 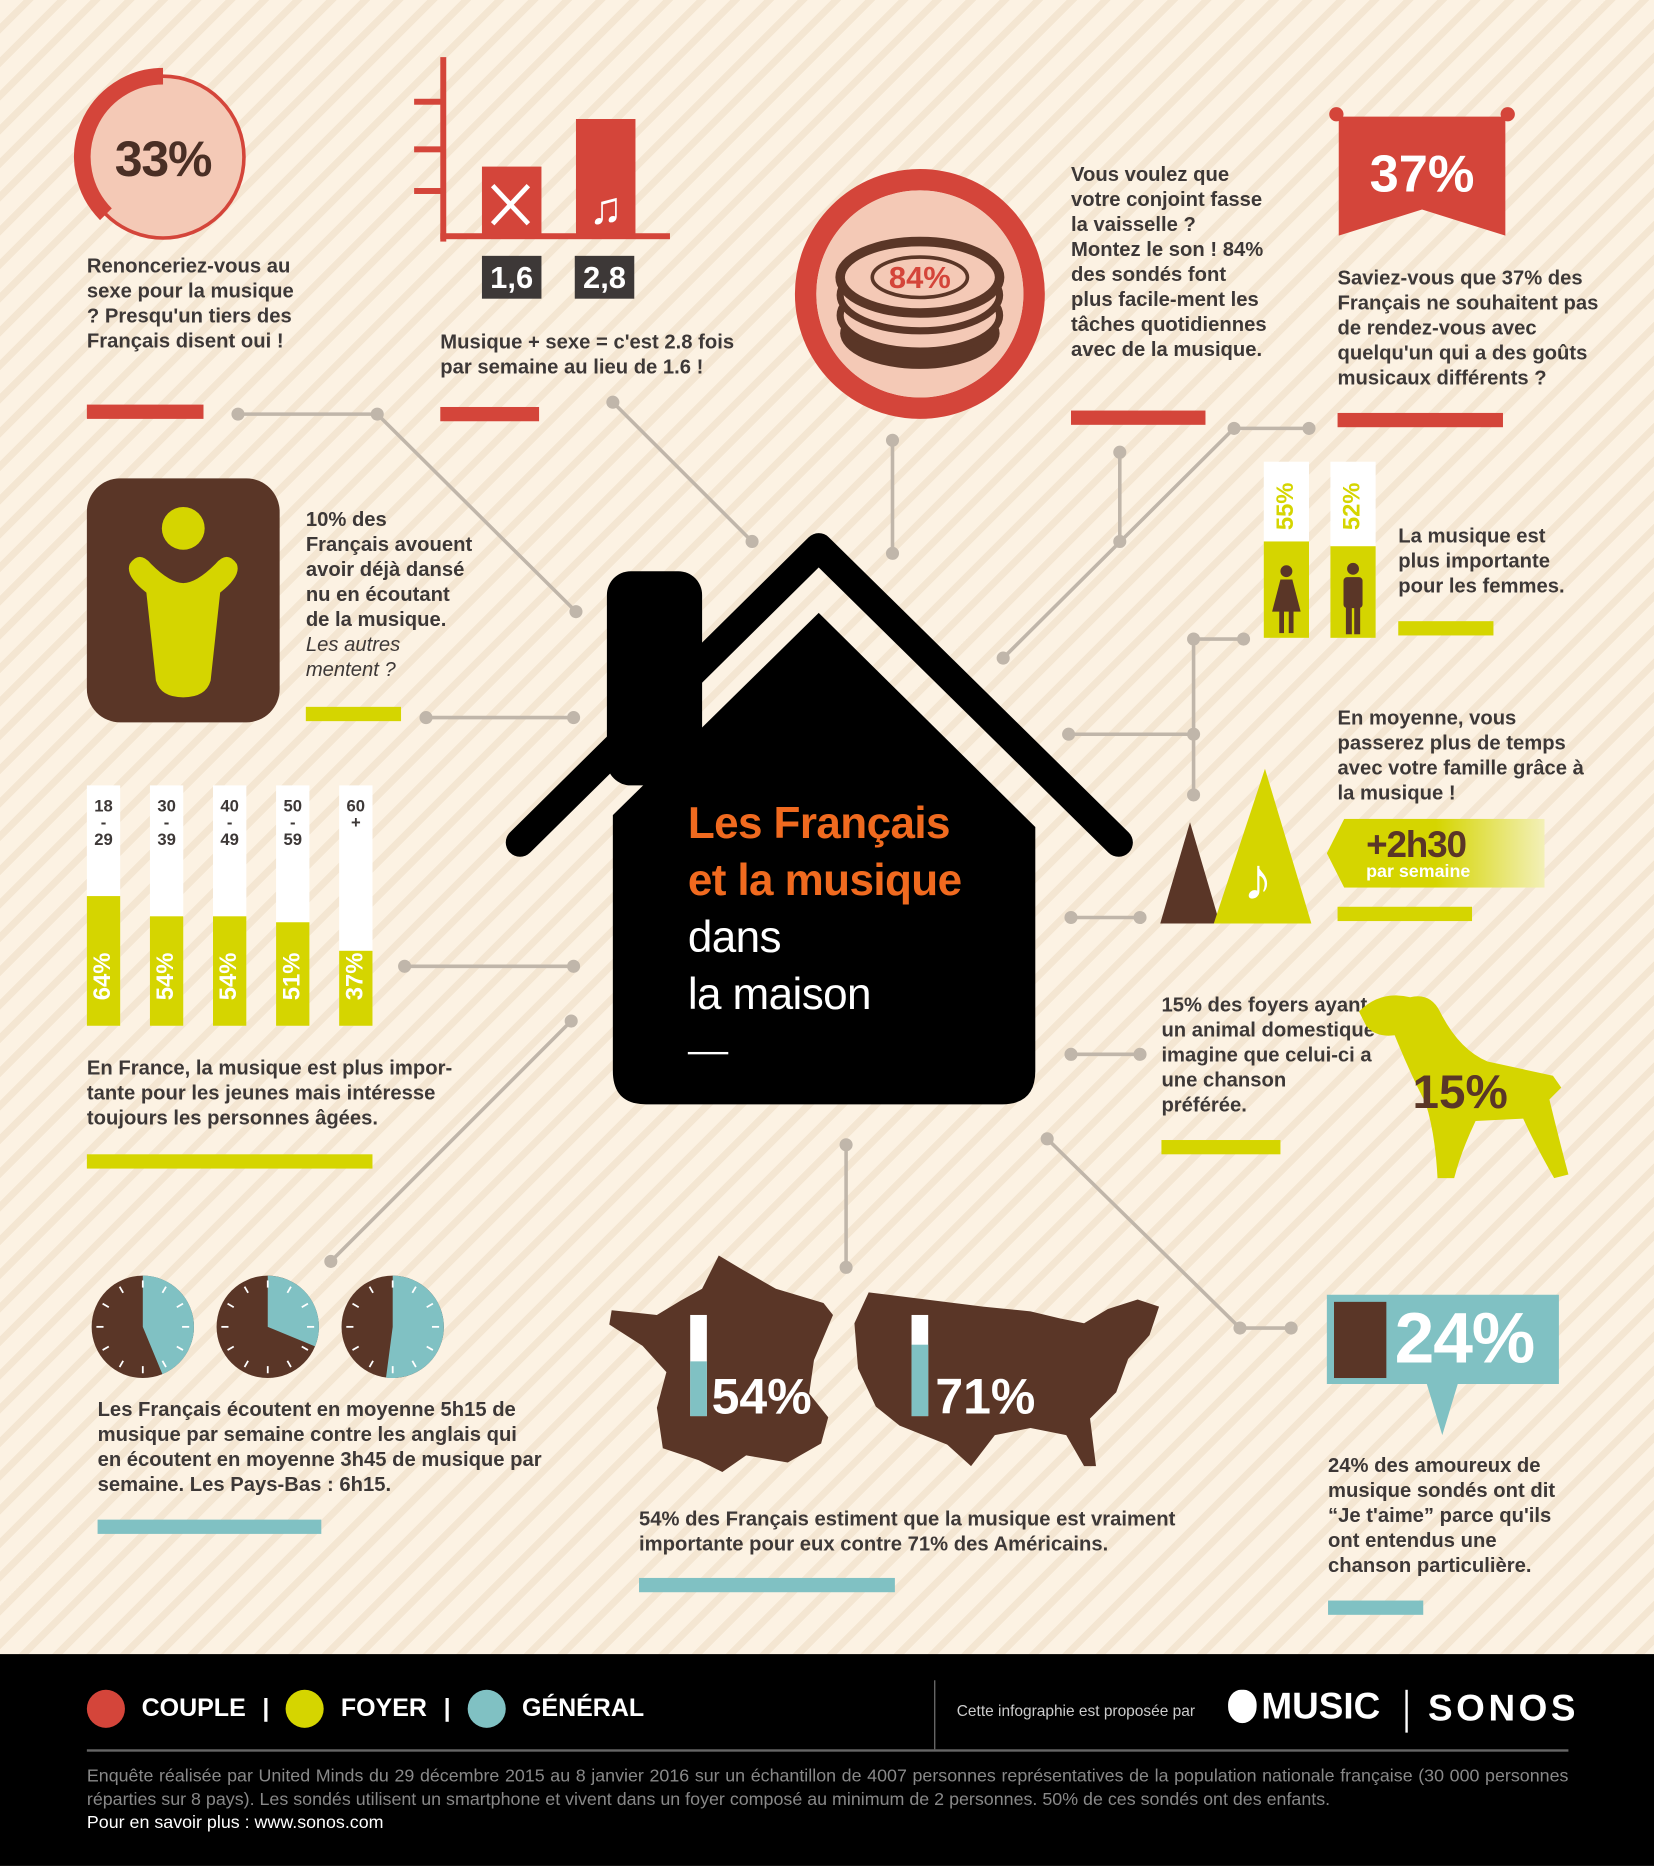 I want to click on banner-icon, so click(x=1422, y=171).